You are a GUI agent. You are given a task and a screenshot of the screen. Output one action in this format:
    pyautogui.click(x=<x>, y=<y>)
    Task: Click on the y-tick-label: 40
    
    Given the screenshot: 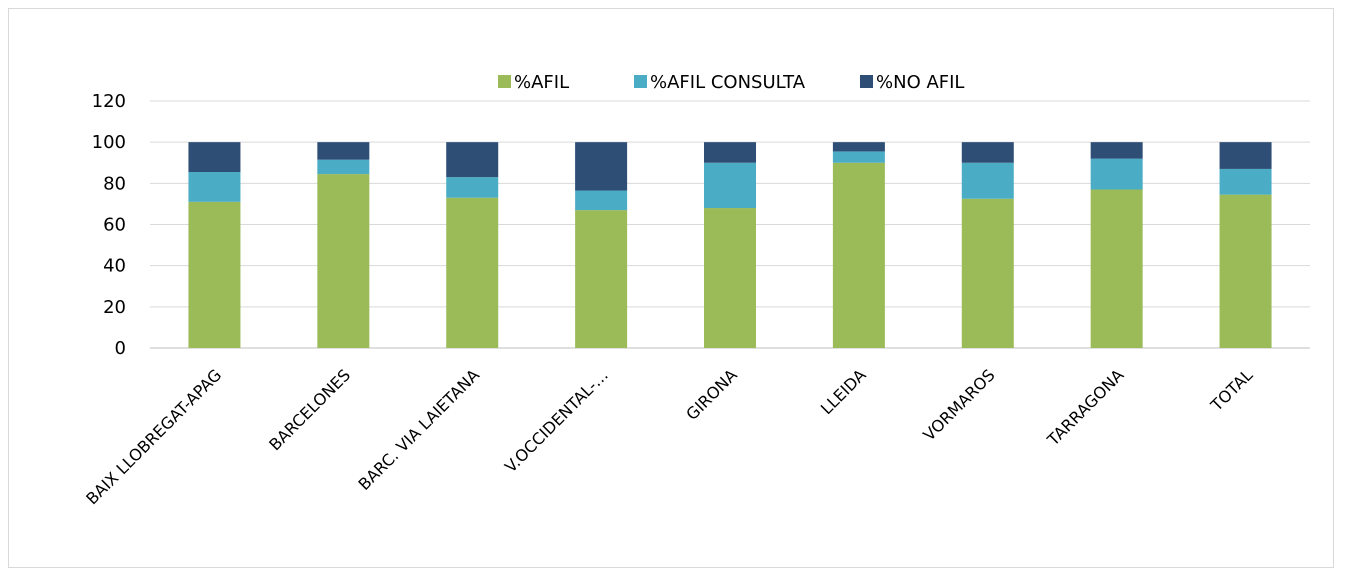 What is the action you would take?
    pyautogui.click(x=114, y=266)
    